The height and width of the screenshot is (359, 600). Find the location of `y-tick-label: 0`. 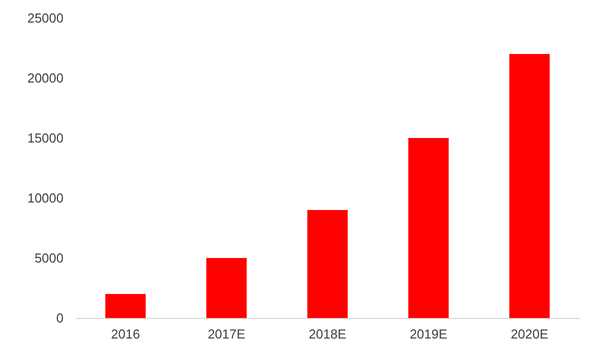

y-tick-label: 0 is located at coordinates (60, 318).